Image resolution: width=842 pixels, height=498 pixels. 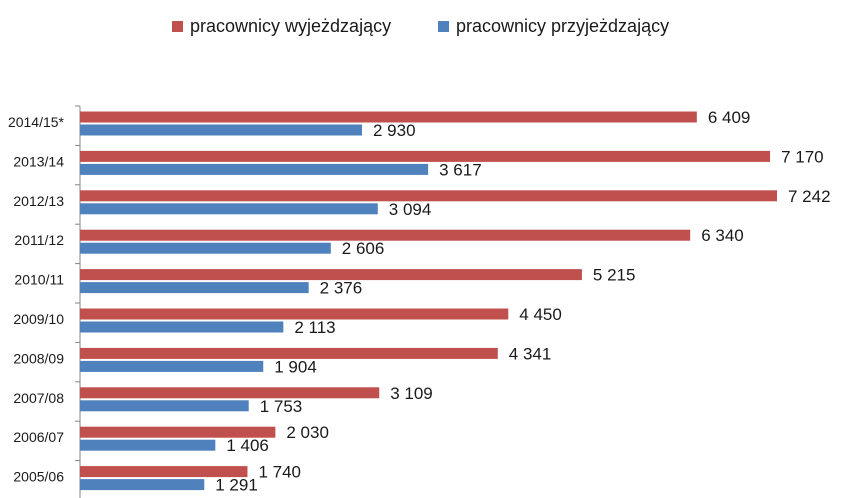 I want to click on data-label-incoming: 1 753, so click(x=281, y=406).